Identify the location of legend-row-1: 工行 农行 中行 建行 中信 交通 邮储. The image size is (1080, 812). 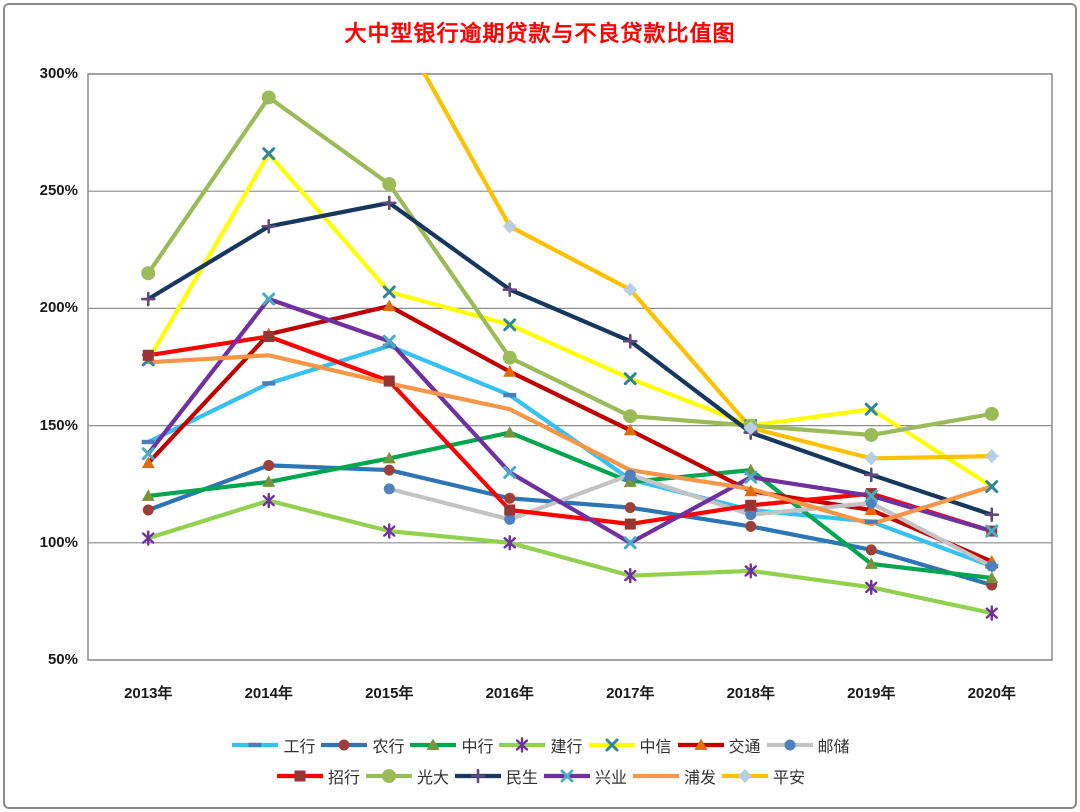
(540, 745).